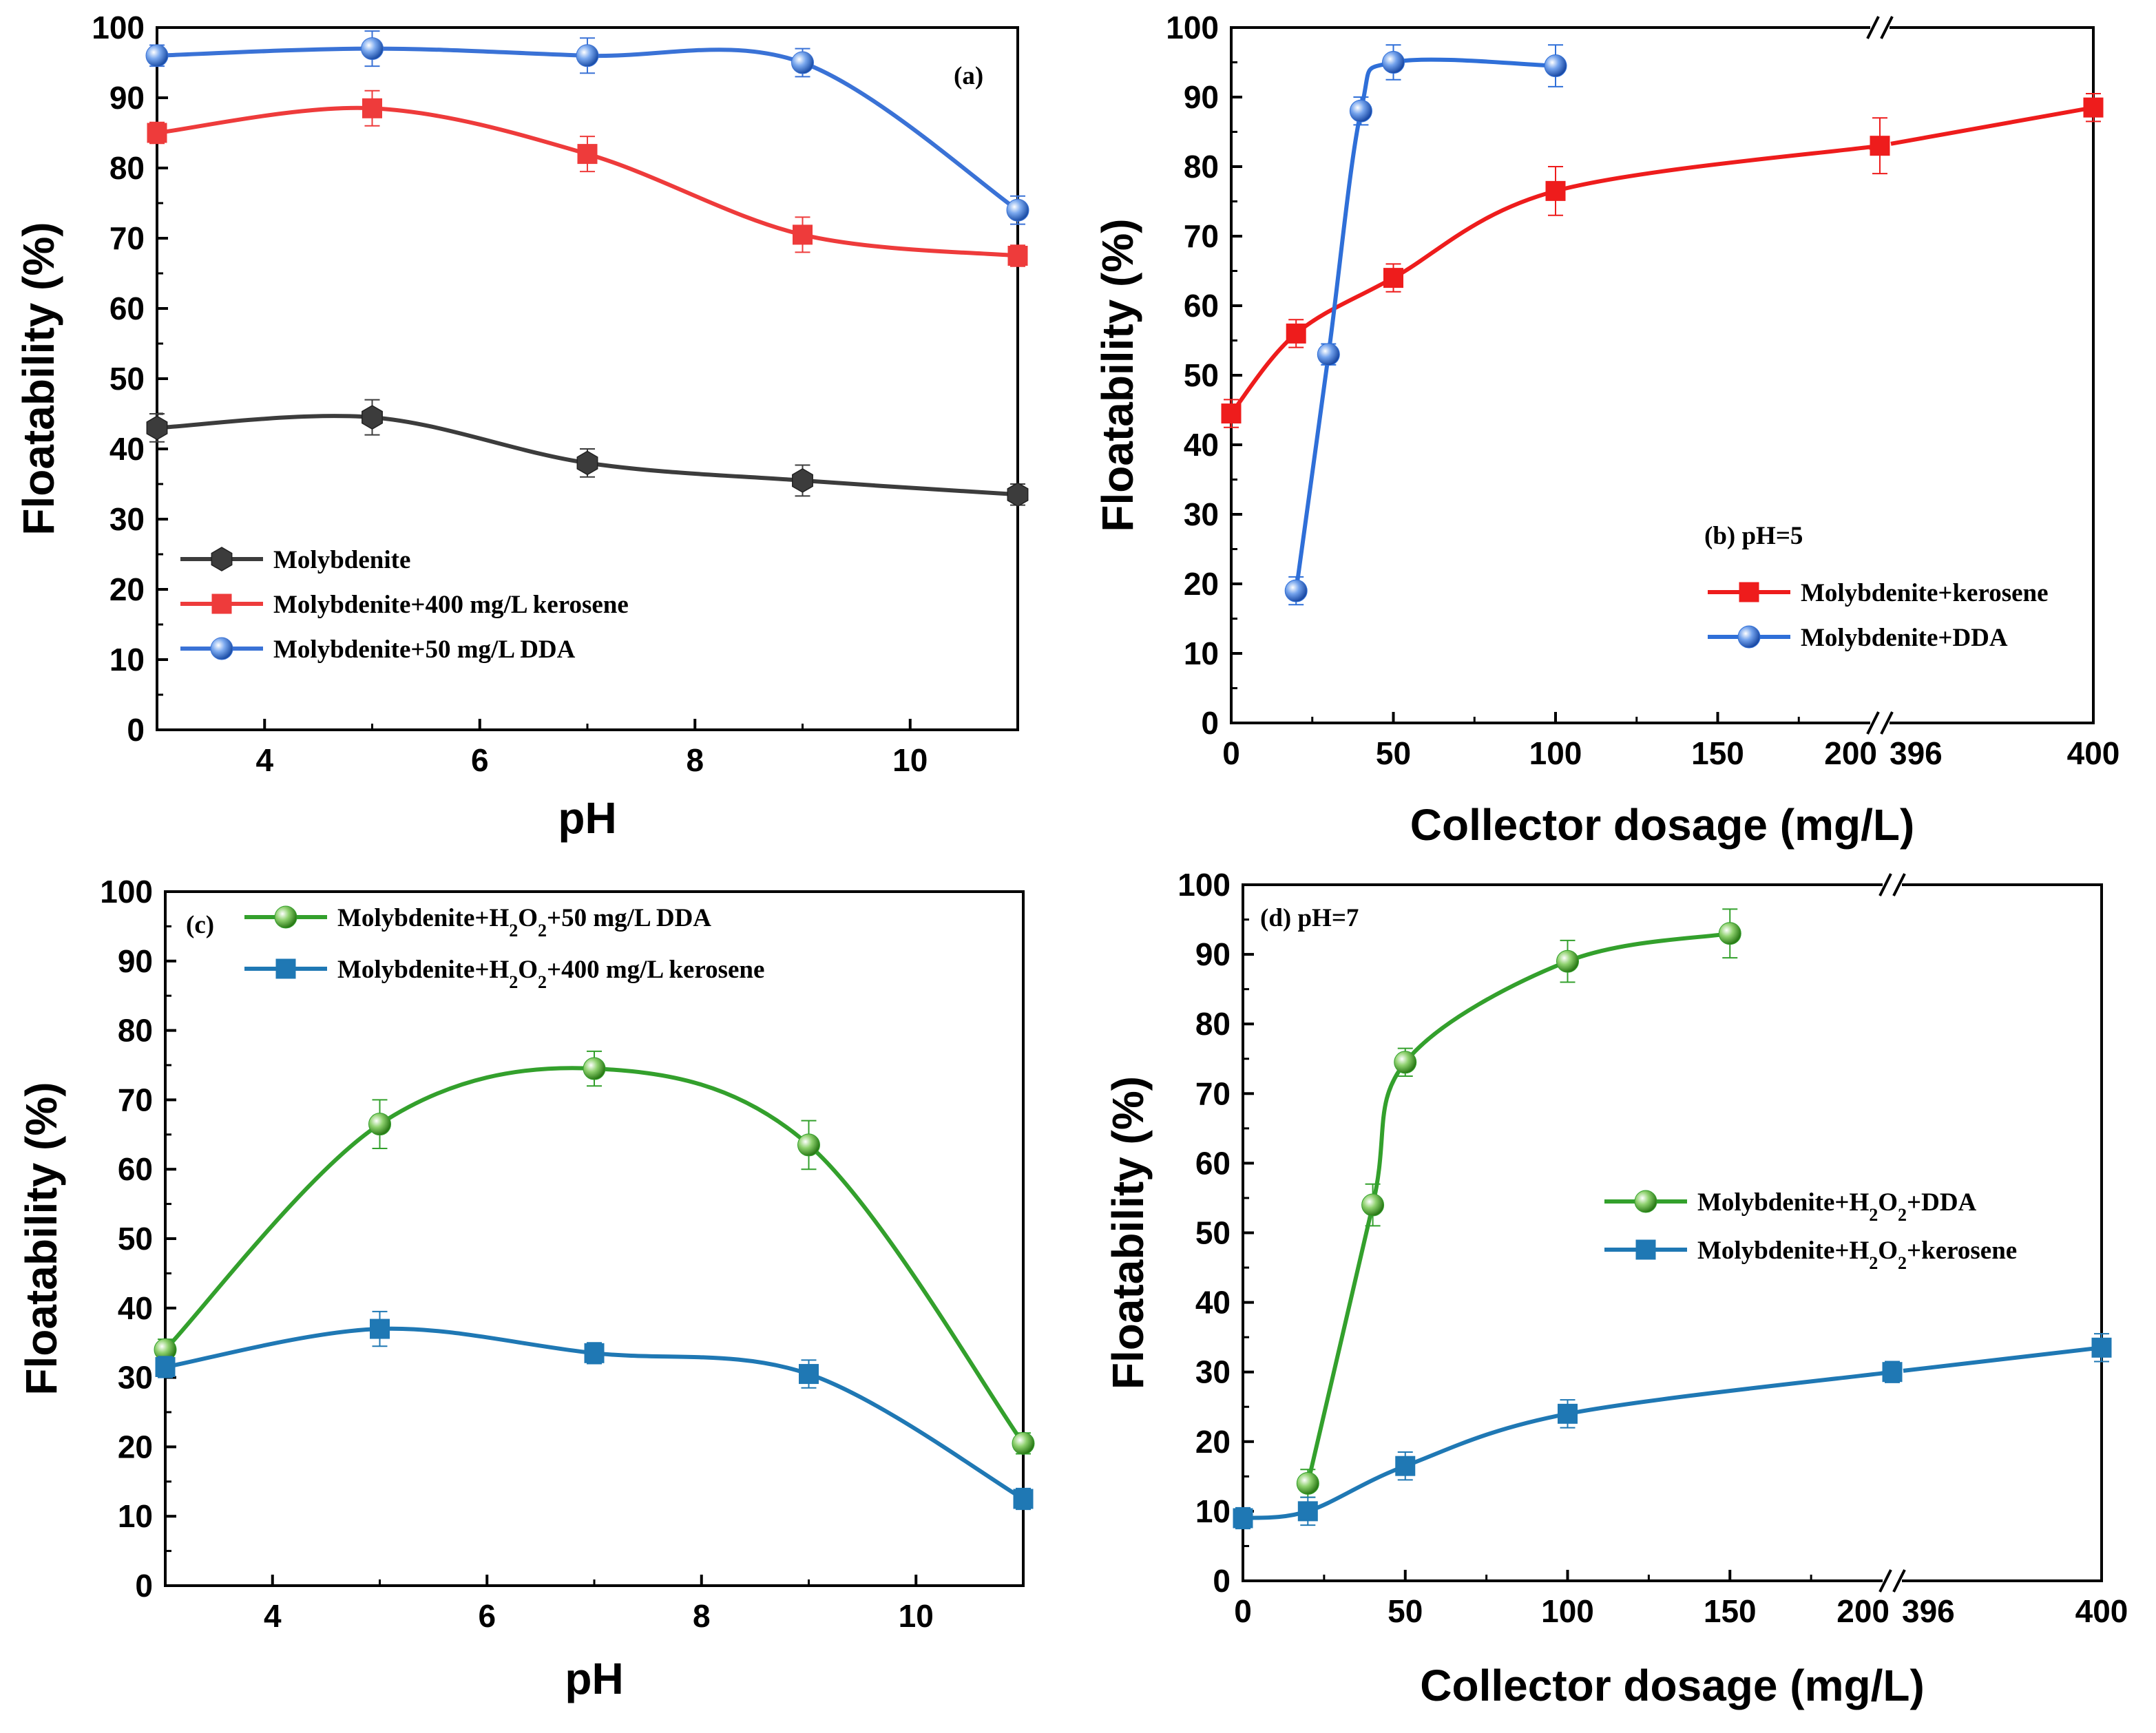 The image size is (2156, 1733). I want to click on x-tick-label: 4, so click(264, 760).